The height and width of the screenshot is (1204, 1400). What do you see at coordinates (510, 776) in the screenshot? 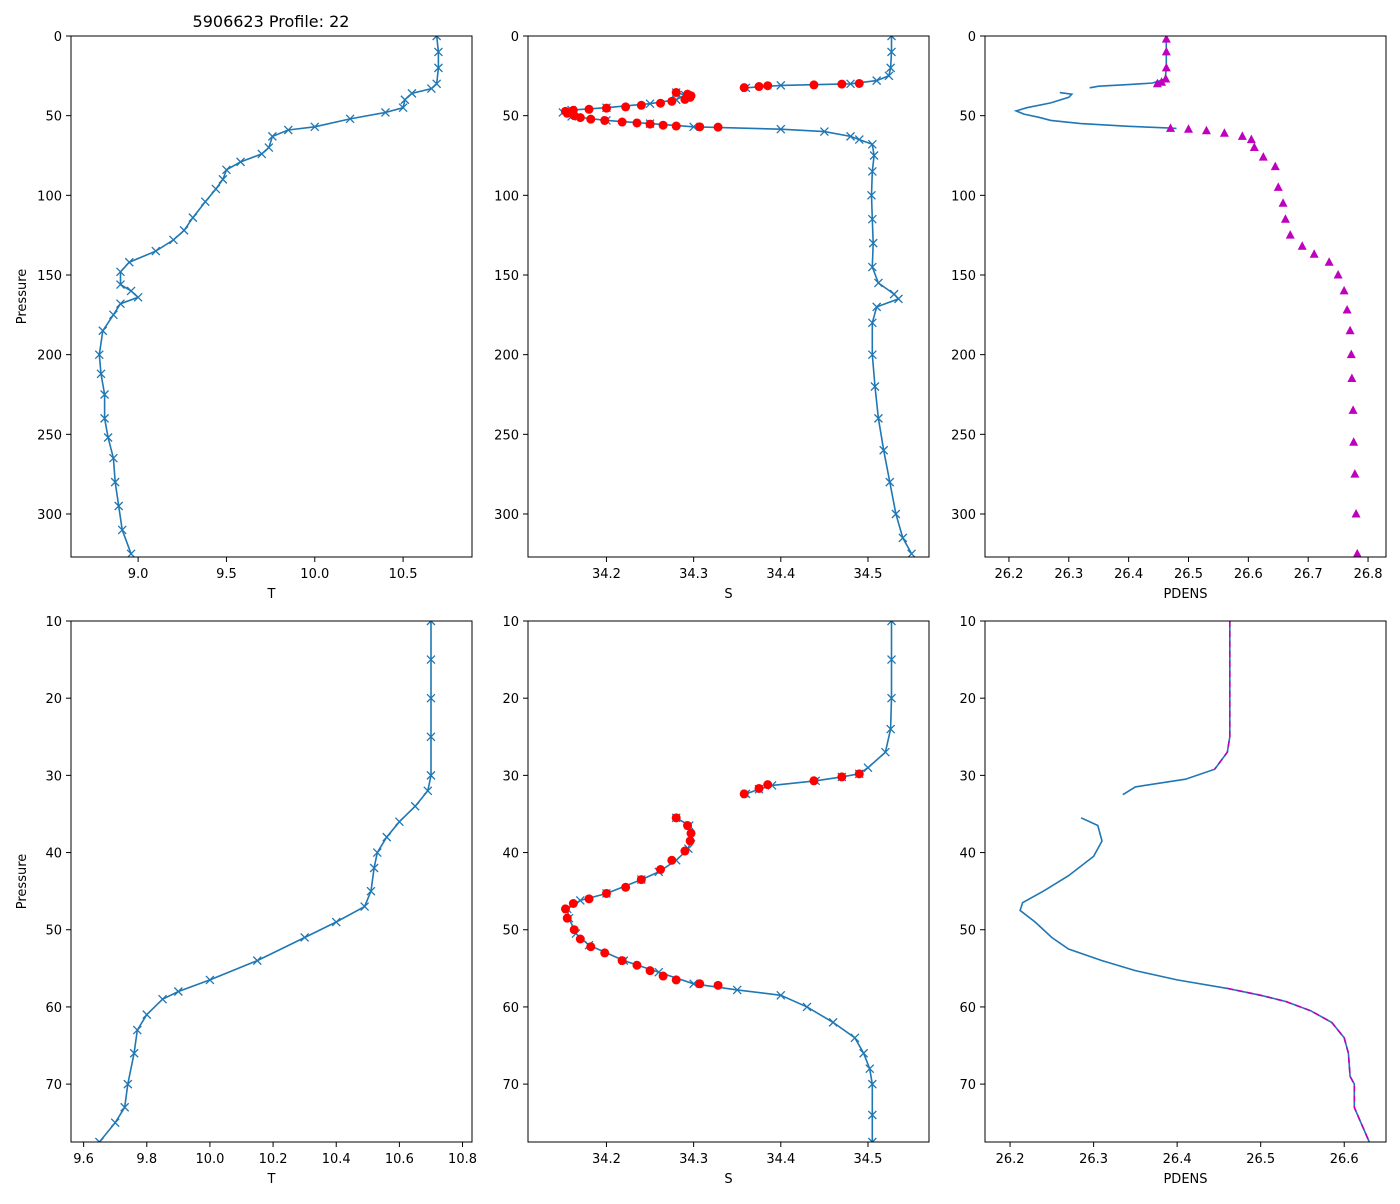
I see `y-tick-label: 30` at bounding box center [510, 776].